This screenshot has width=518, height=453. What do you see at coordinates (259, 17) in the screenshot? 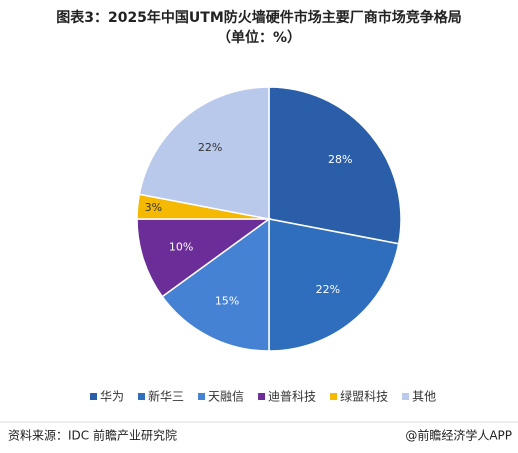
I see `chart-title: 图表3：2025年中国UTM防火墙硬件市场主要厂商市场竞争格局` at bounding box center [259, 17].